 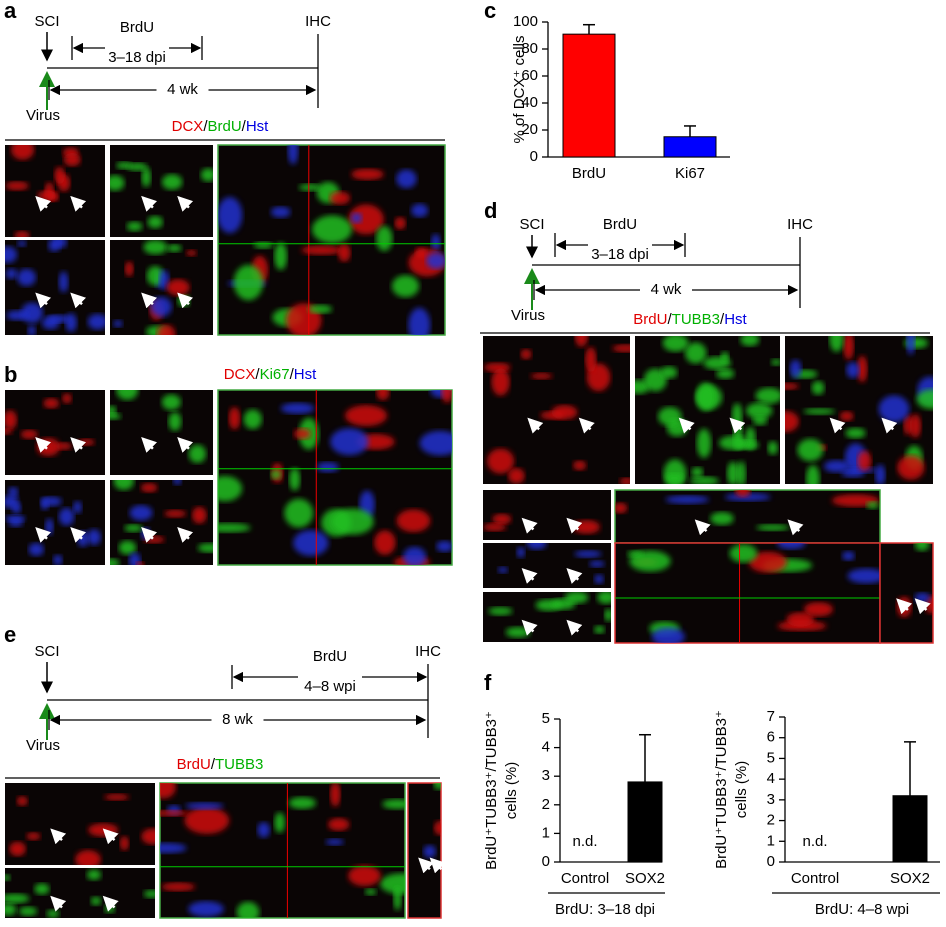 I want to click on y-tick-label: 20, so click(x=529, y=129).